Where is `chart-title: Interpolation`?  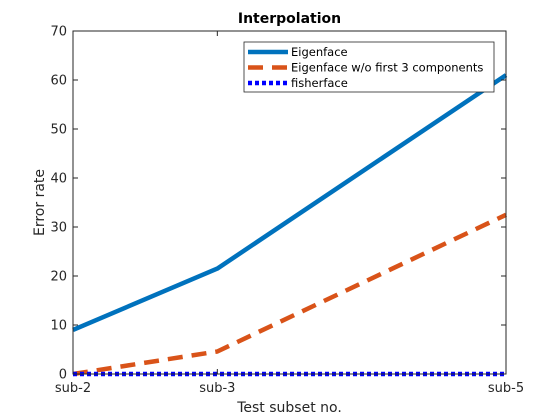 chart-title: Interpolation is located at coordinates (289, 19).